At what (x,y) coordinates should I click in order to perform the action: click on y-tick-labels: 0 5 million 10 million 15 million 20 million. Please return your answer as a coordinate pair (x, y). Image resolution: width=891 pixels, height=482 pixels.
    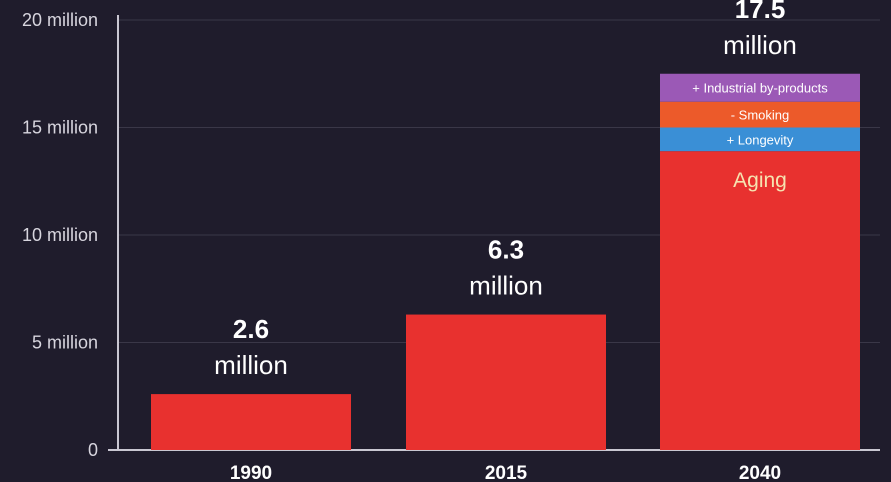
    Looking at the image, I should click on (60, 235).